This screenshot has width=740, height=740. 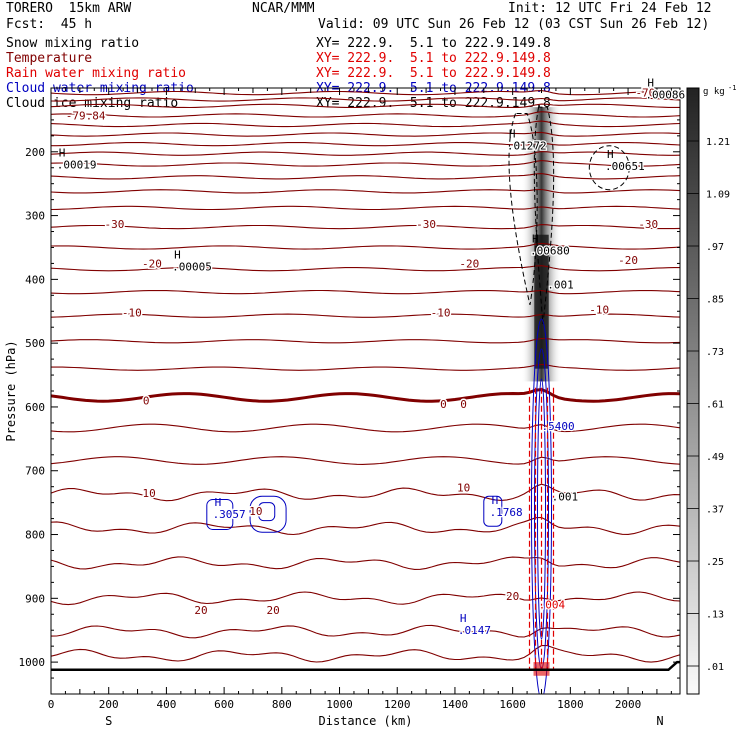 What do you see at coordinates (148, 493) in the screenshot?
I see `temperature-contour-label: 10` at bounding box center [148, 493].